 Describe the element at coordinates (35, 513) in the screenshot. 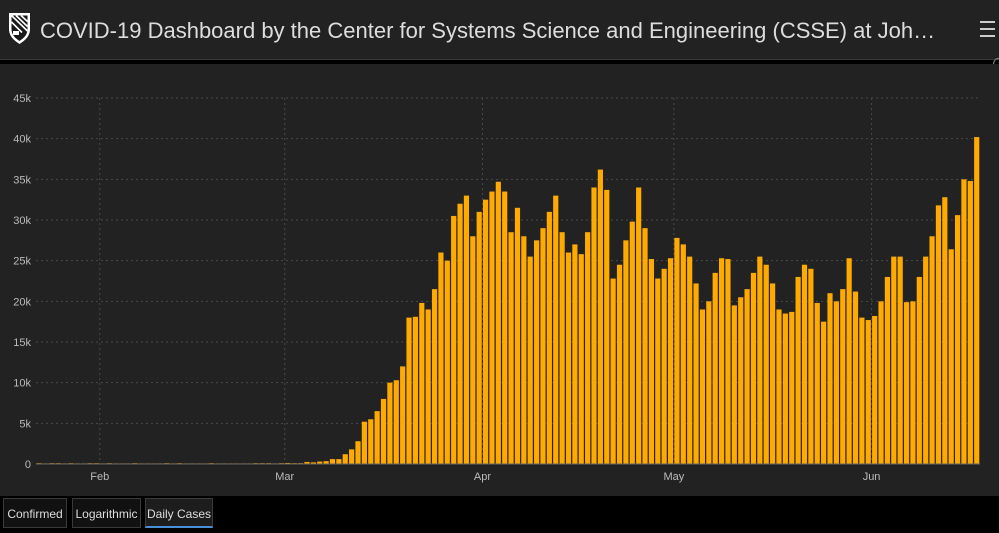

I see `tab-confirmed: Confirmed` at that location.